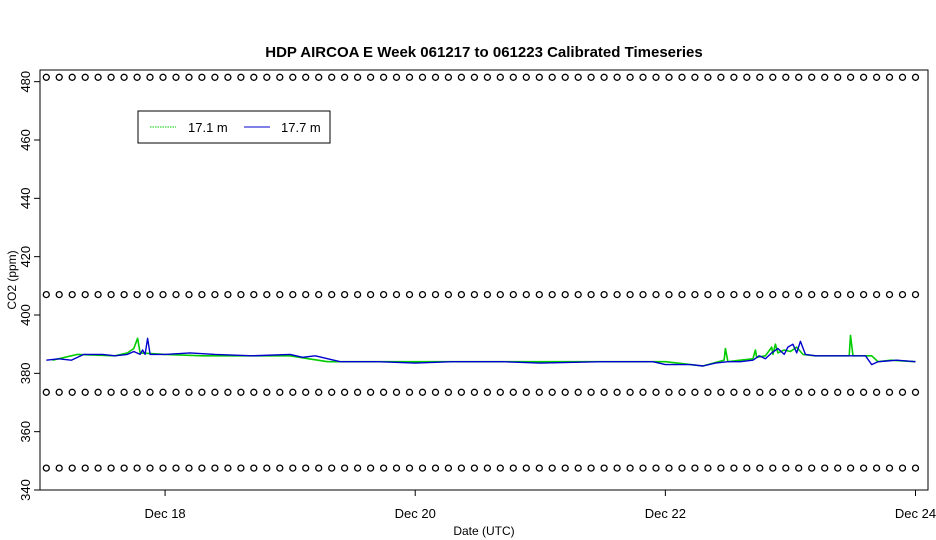 This screenshot has width=936, height=540. I want to click on legend-label-17-7m: 17.7 m, so click(301, 127).